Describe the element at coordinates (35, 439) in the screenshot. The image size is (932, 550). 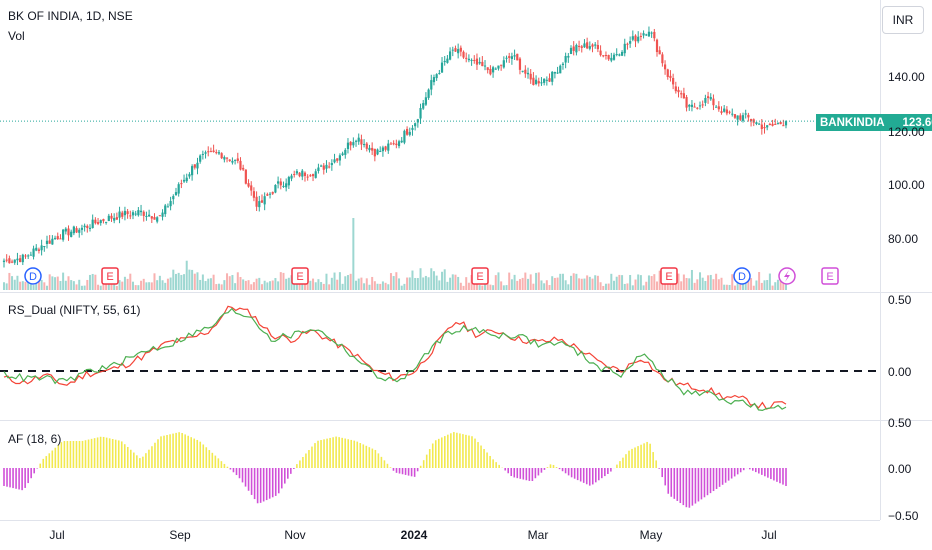
I see `af-indicator-label: AF (18, 6)` at that location.